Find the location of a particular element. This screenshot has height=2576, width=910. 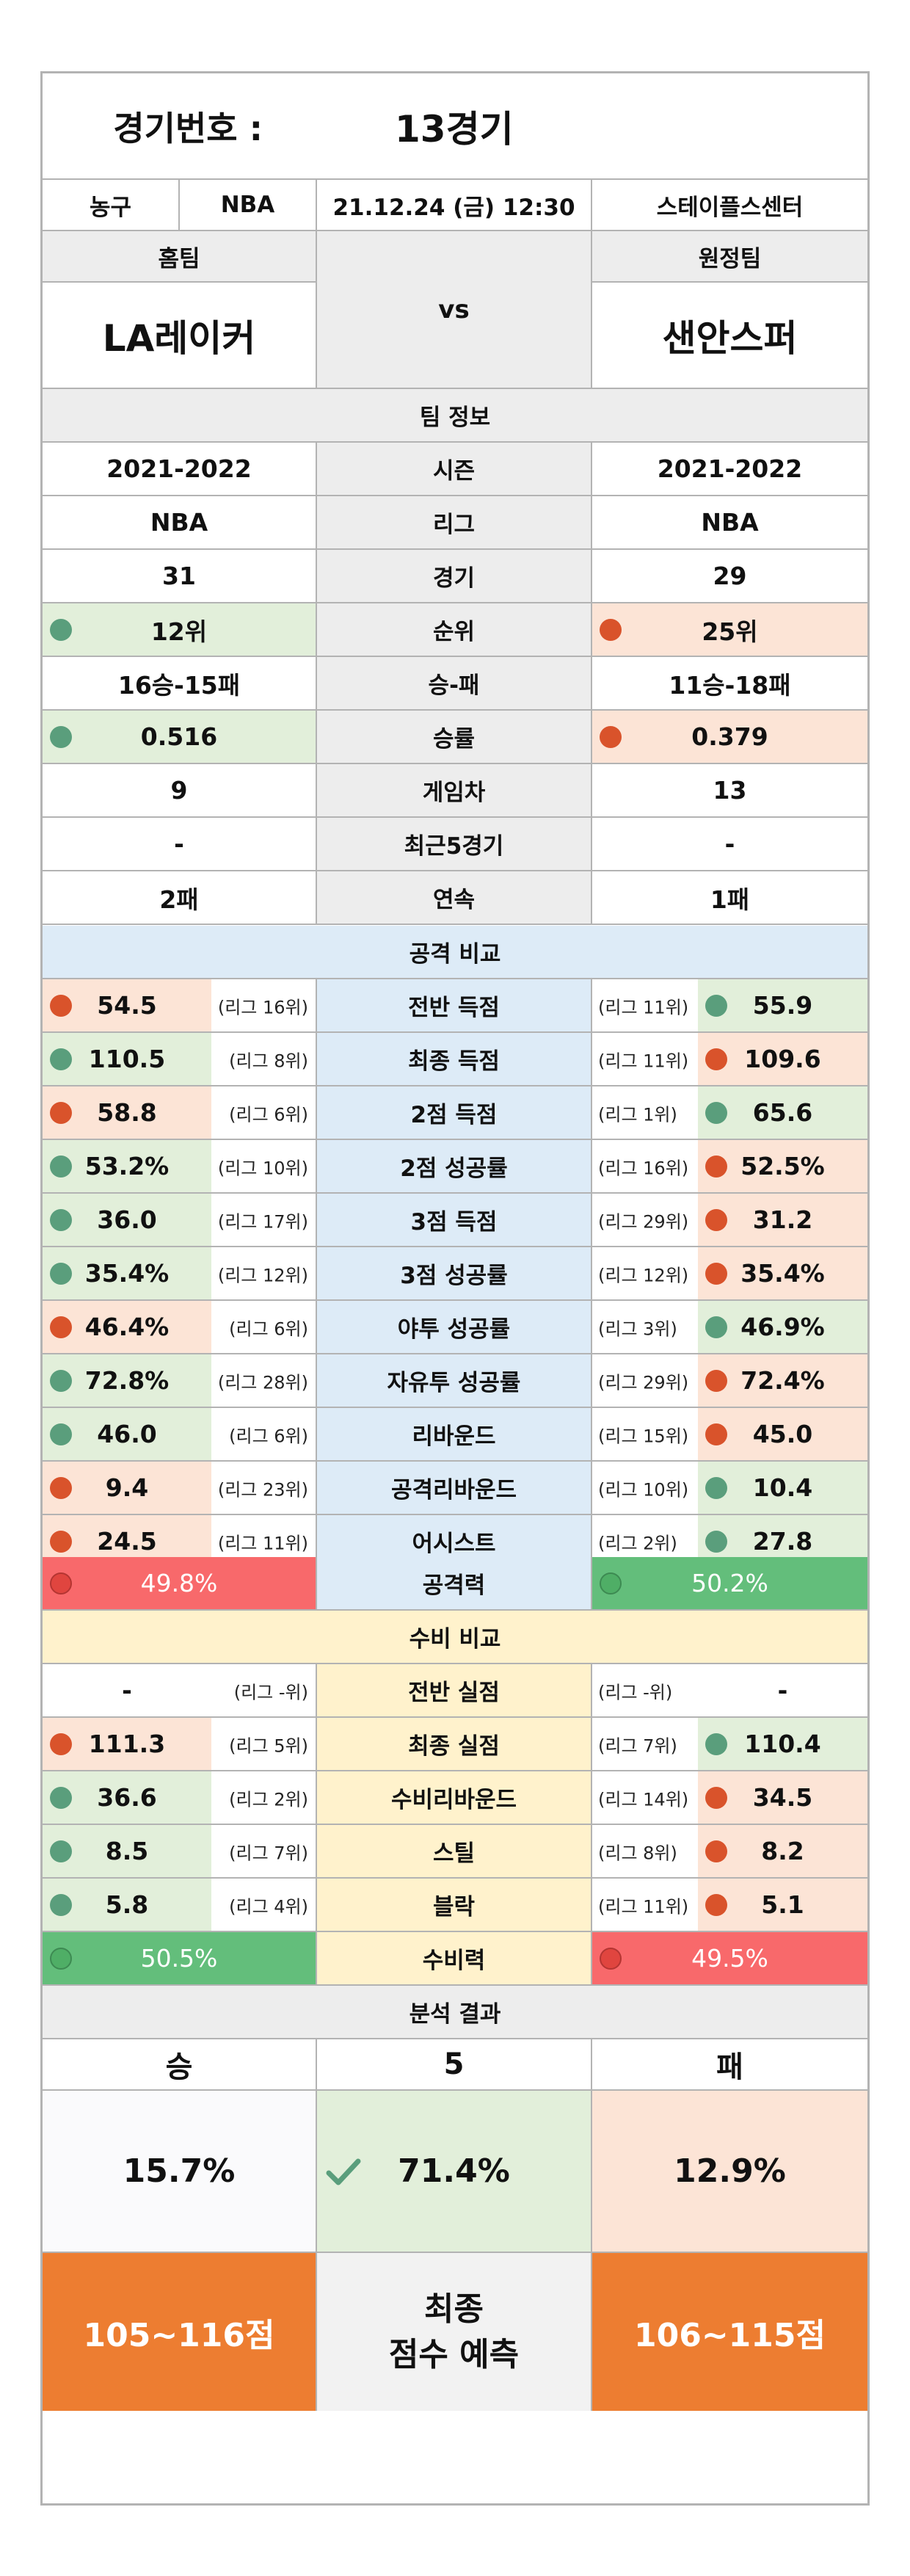

home-rank-text: (리그 -위) is located at coordinates (270, 1692).